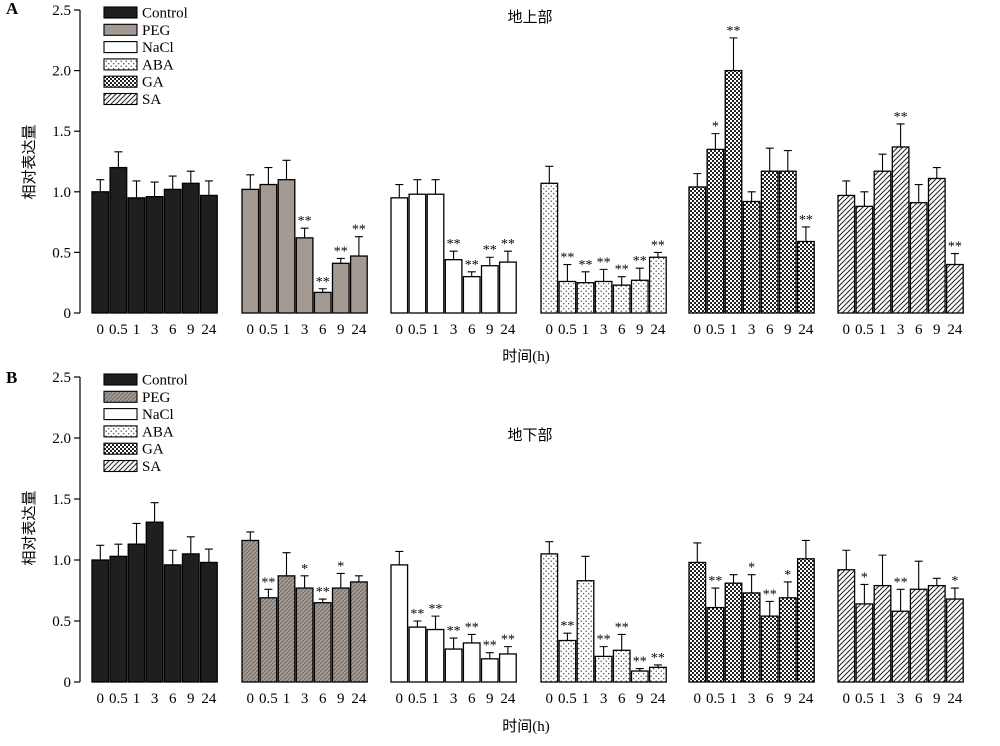 The width and height of the screenshot is (1000, 746). What do you see at coordinates (12, 9) in the screenshot?
I see `panel-a-label: A` at bounding box center [12, 9].